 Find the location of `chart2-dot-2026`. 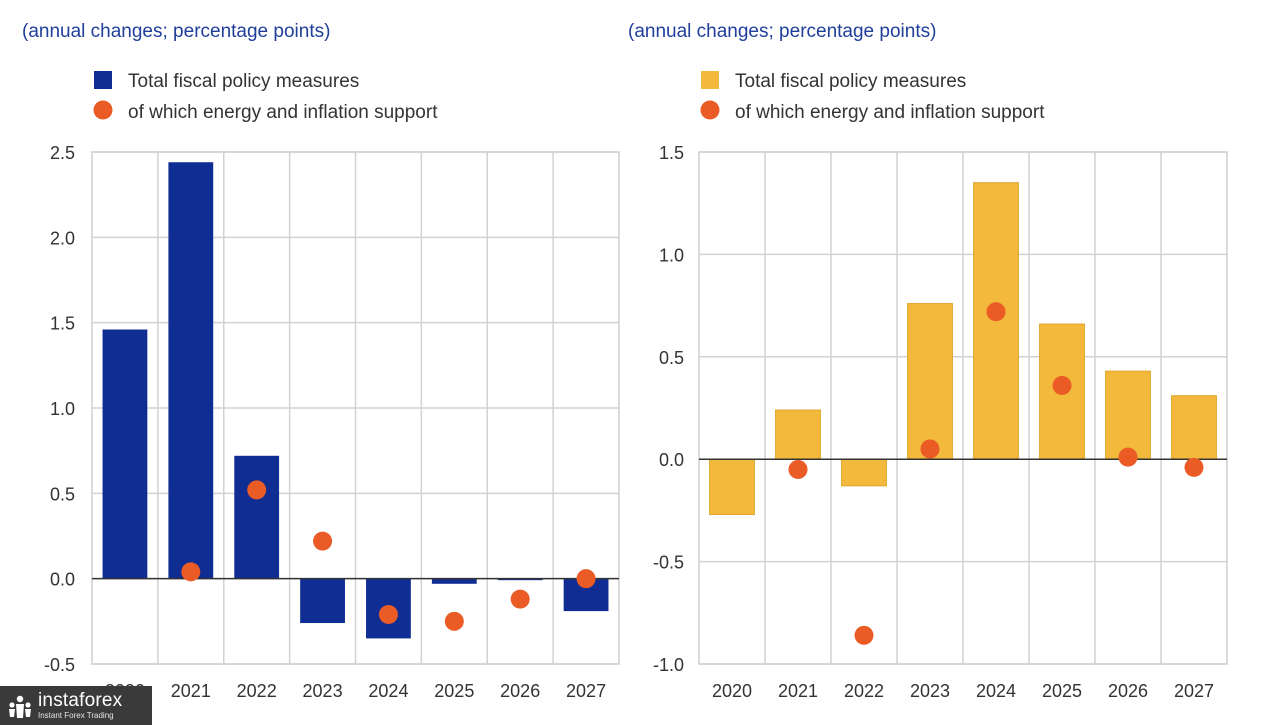

chart2-dot-2026 is located at coordinates (1128, 457).